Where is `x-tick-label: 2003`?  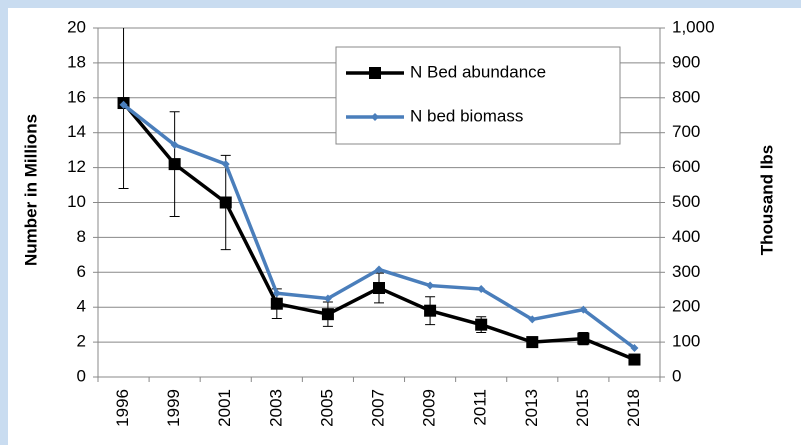 x-tick-label: 2003 is located at coordinates (275, 408).